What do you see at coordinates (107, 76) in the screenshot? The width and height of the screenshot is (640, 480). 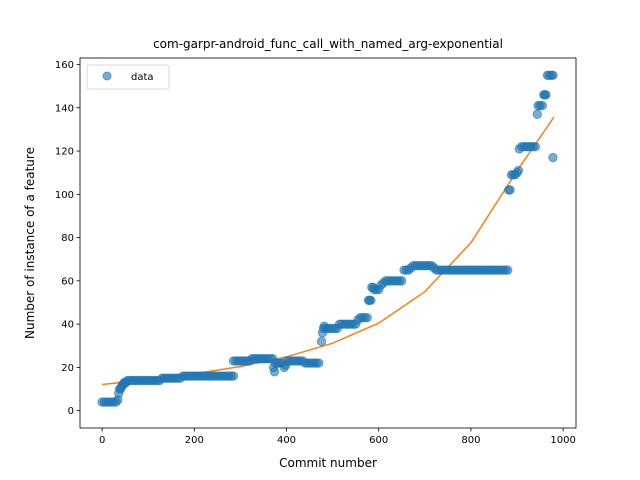 I see `legend-marker-data` at bounding box center [107, 76].